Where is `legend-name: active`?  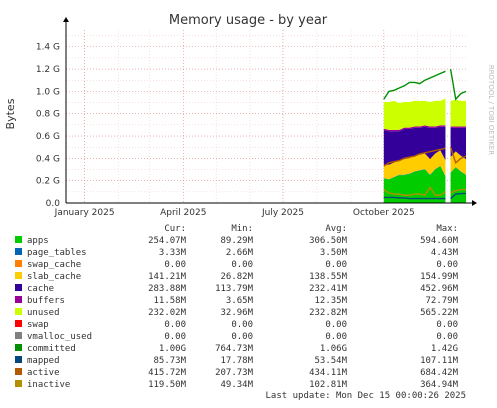 legend-name: active is located at coordinates (43, 373).